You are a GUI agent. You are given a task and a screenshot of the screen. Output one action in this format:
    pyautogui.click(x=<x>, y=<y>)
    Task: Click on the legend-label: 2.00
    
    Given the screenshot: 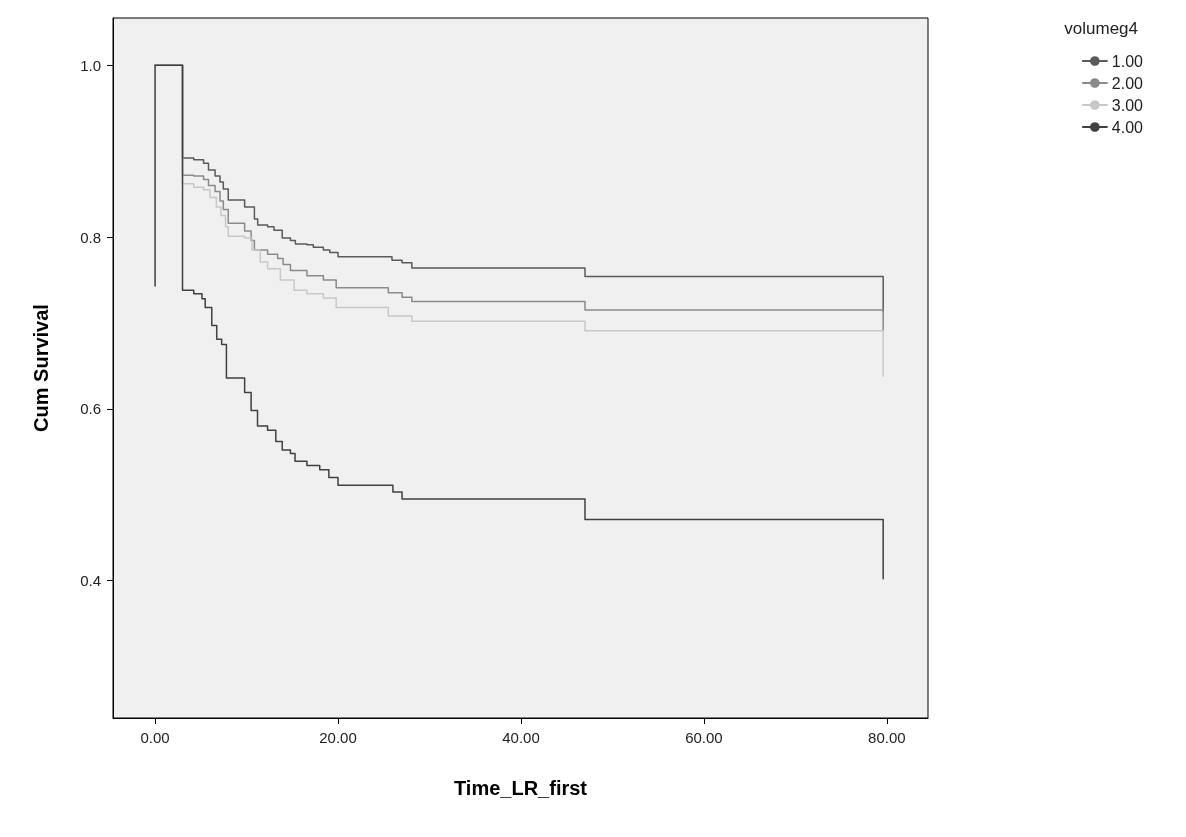 What is the action you would take?
    pyautogui.click(x=1127, y=83)
    